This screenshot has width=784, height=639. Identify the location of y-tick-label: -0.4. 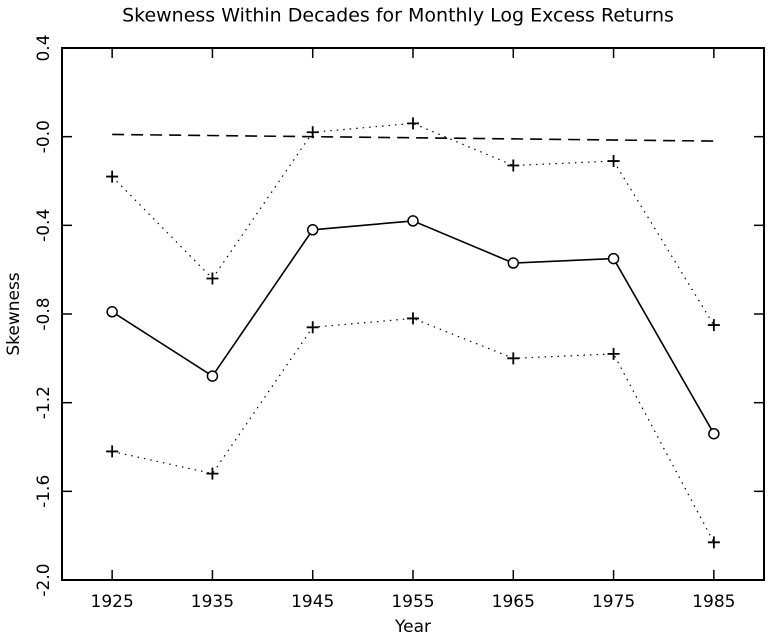
(44, 225).